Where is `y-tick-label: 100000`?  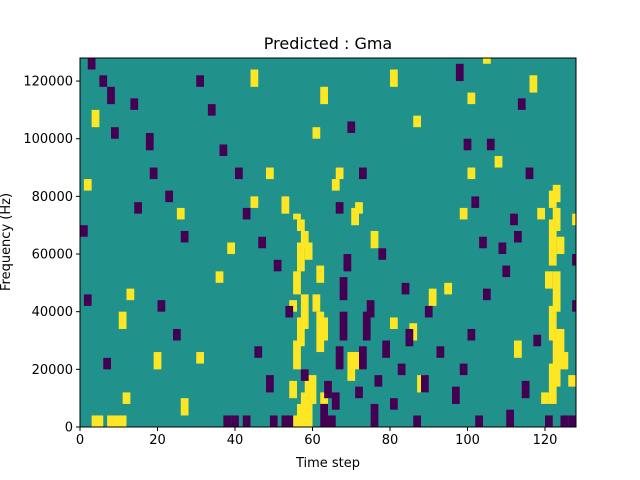 y-tick-label: 100000 is located at coordinates (48, 139).